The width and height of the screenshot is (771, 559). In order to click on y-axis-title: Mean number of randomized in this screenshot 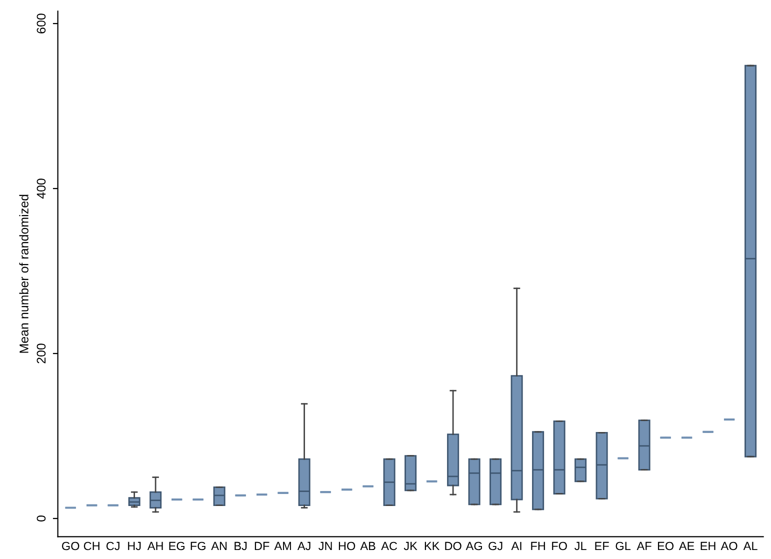, I will do `click(23, 273)`.